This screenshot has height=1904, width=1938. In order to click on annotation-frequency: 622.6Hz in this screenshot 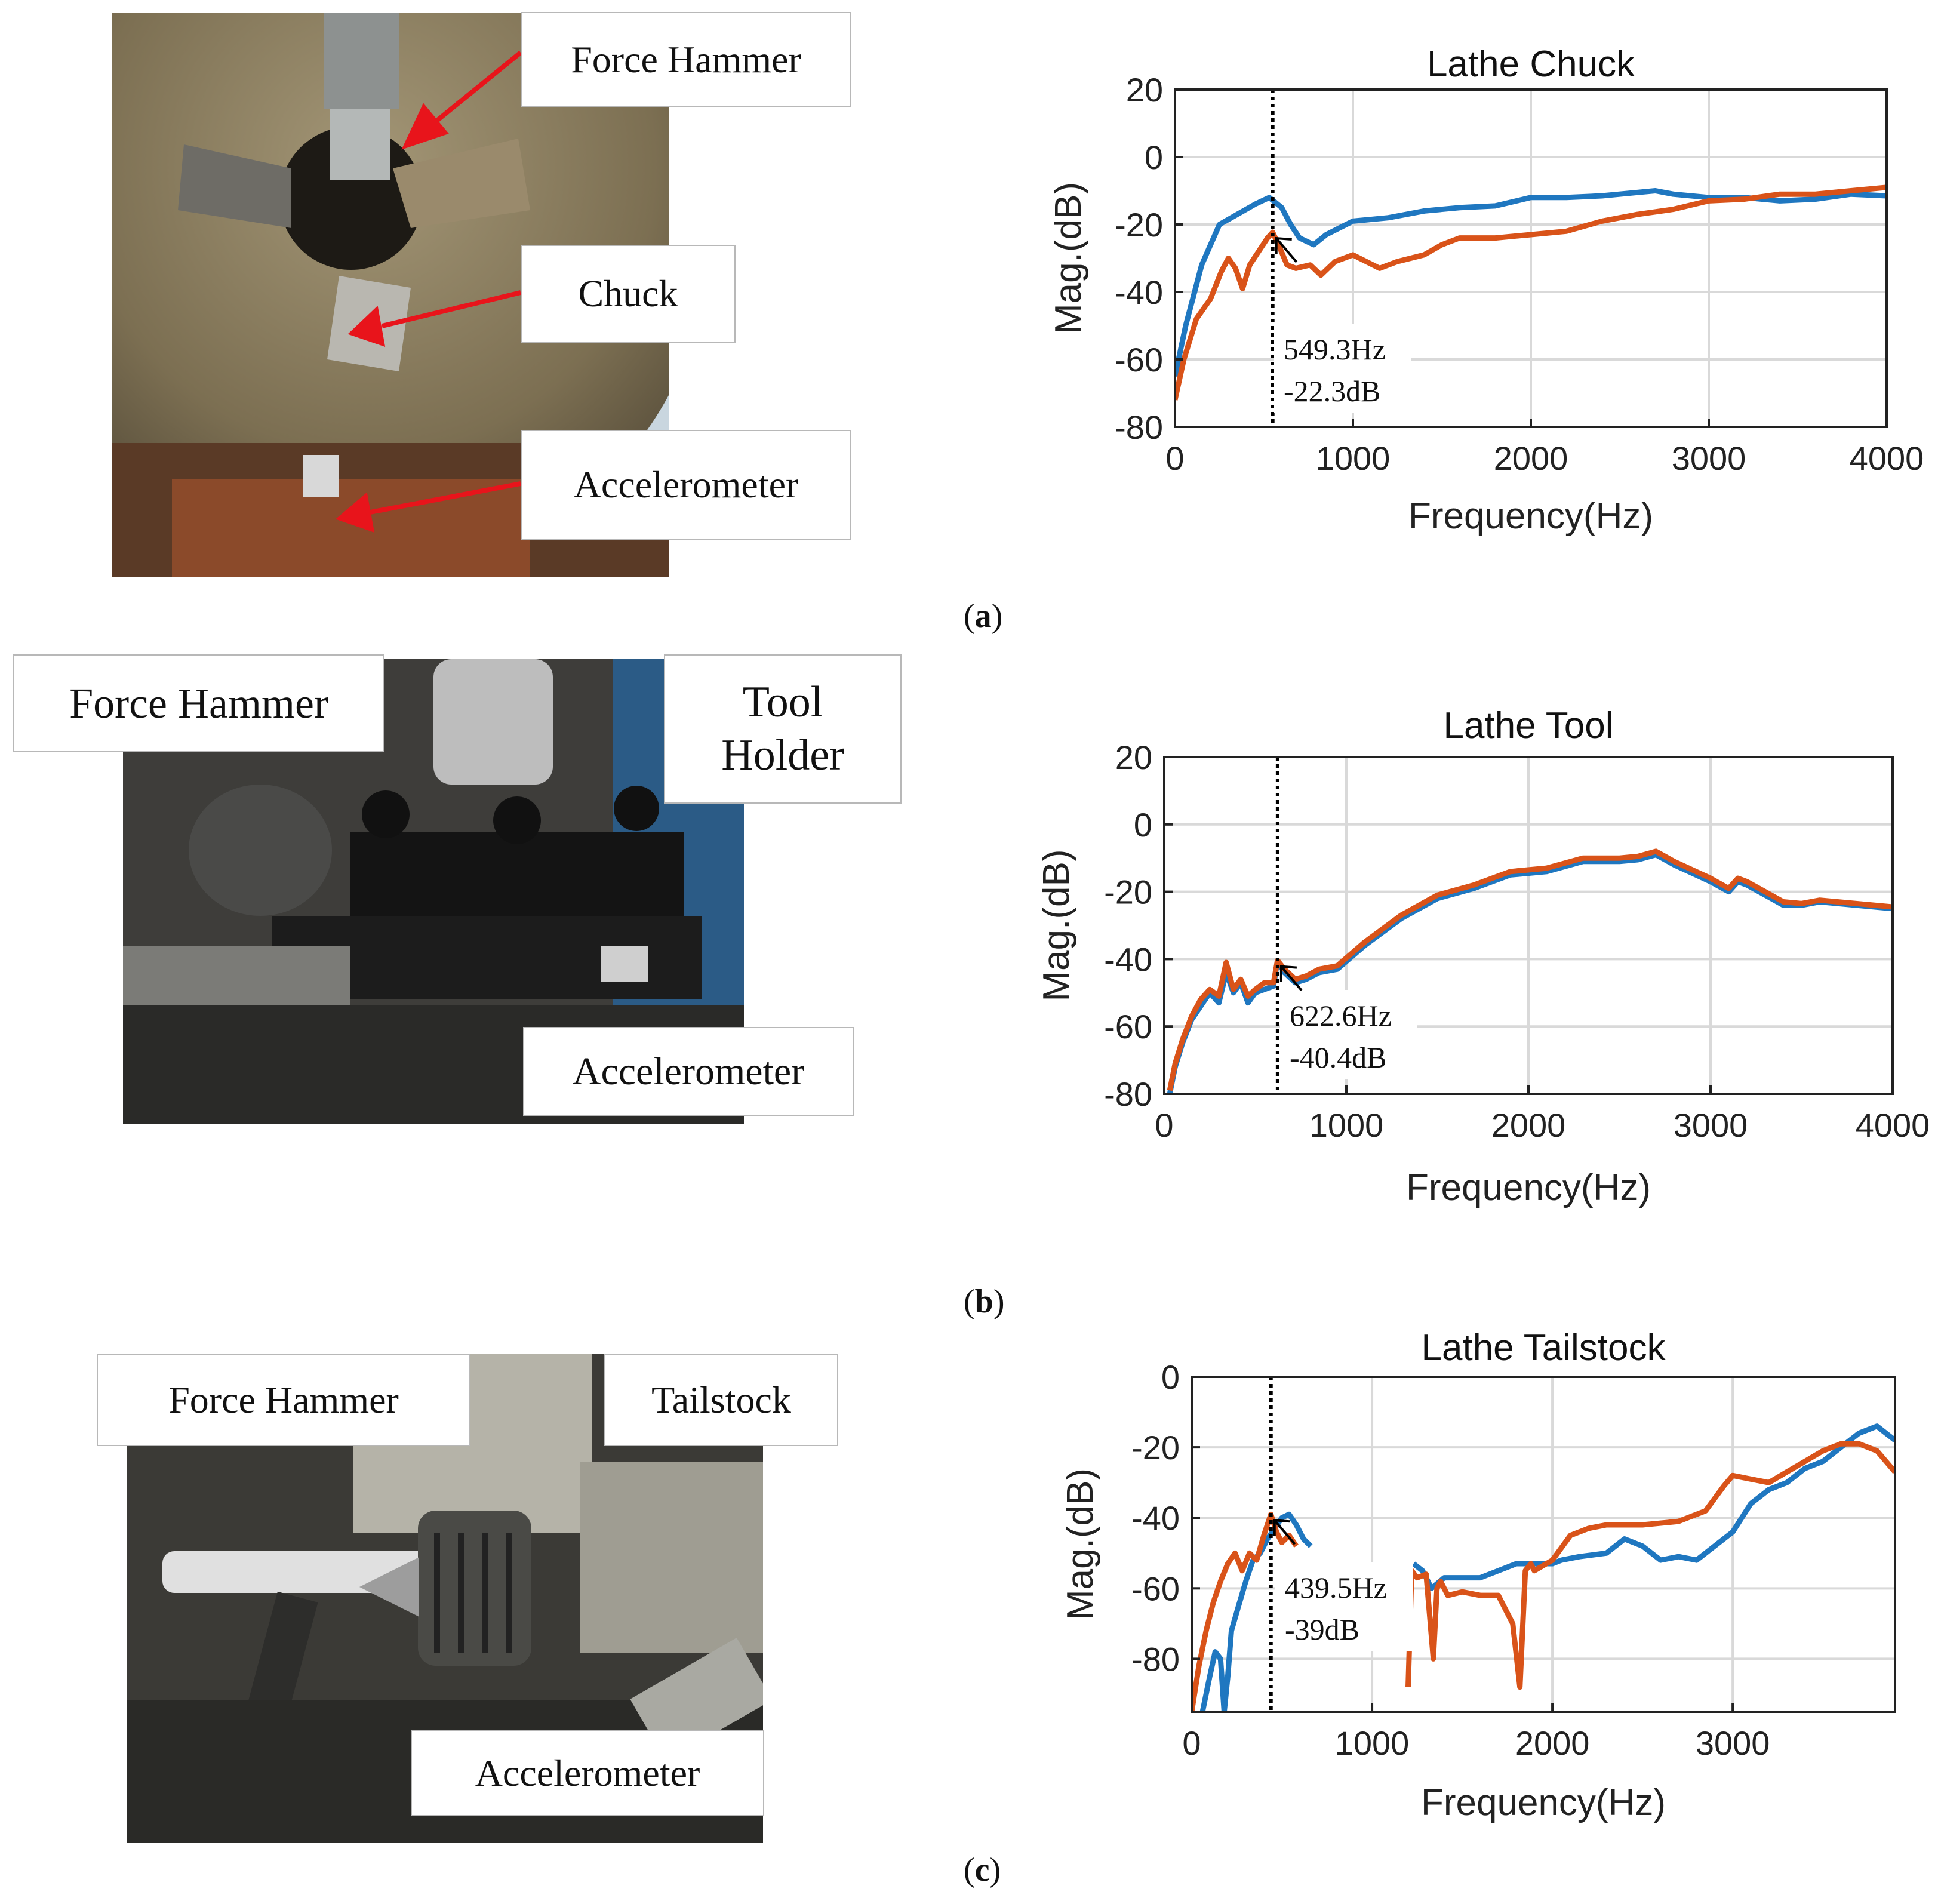, I will do `click(1341, 1015)`.